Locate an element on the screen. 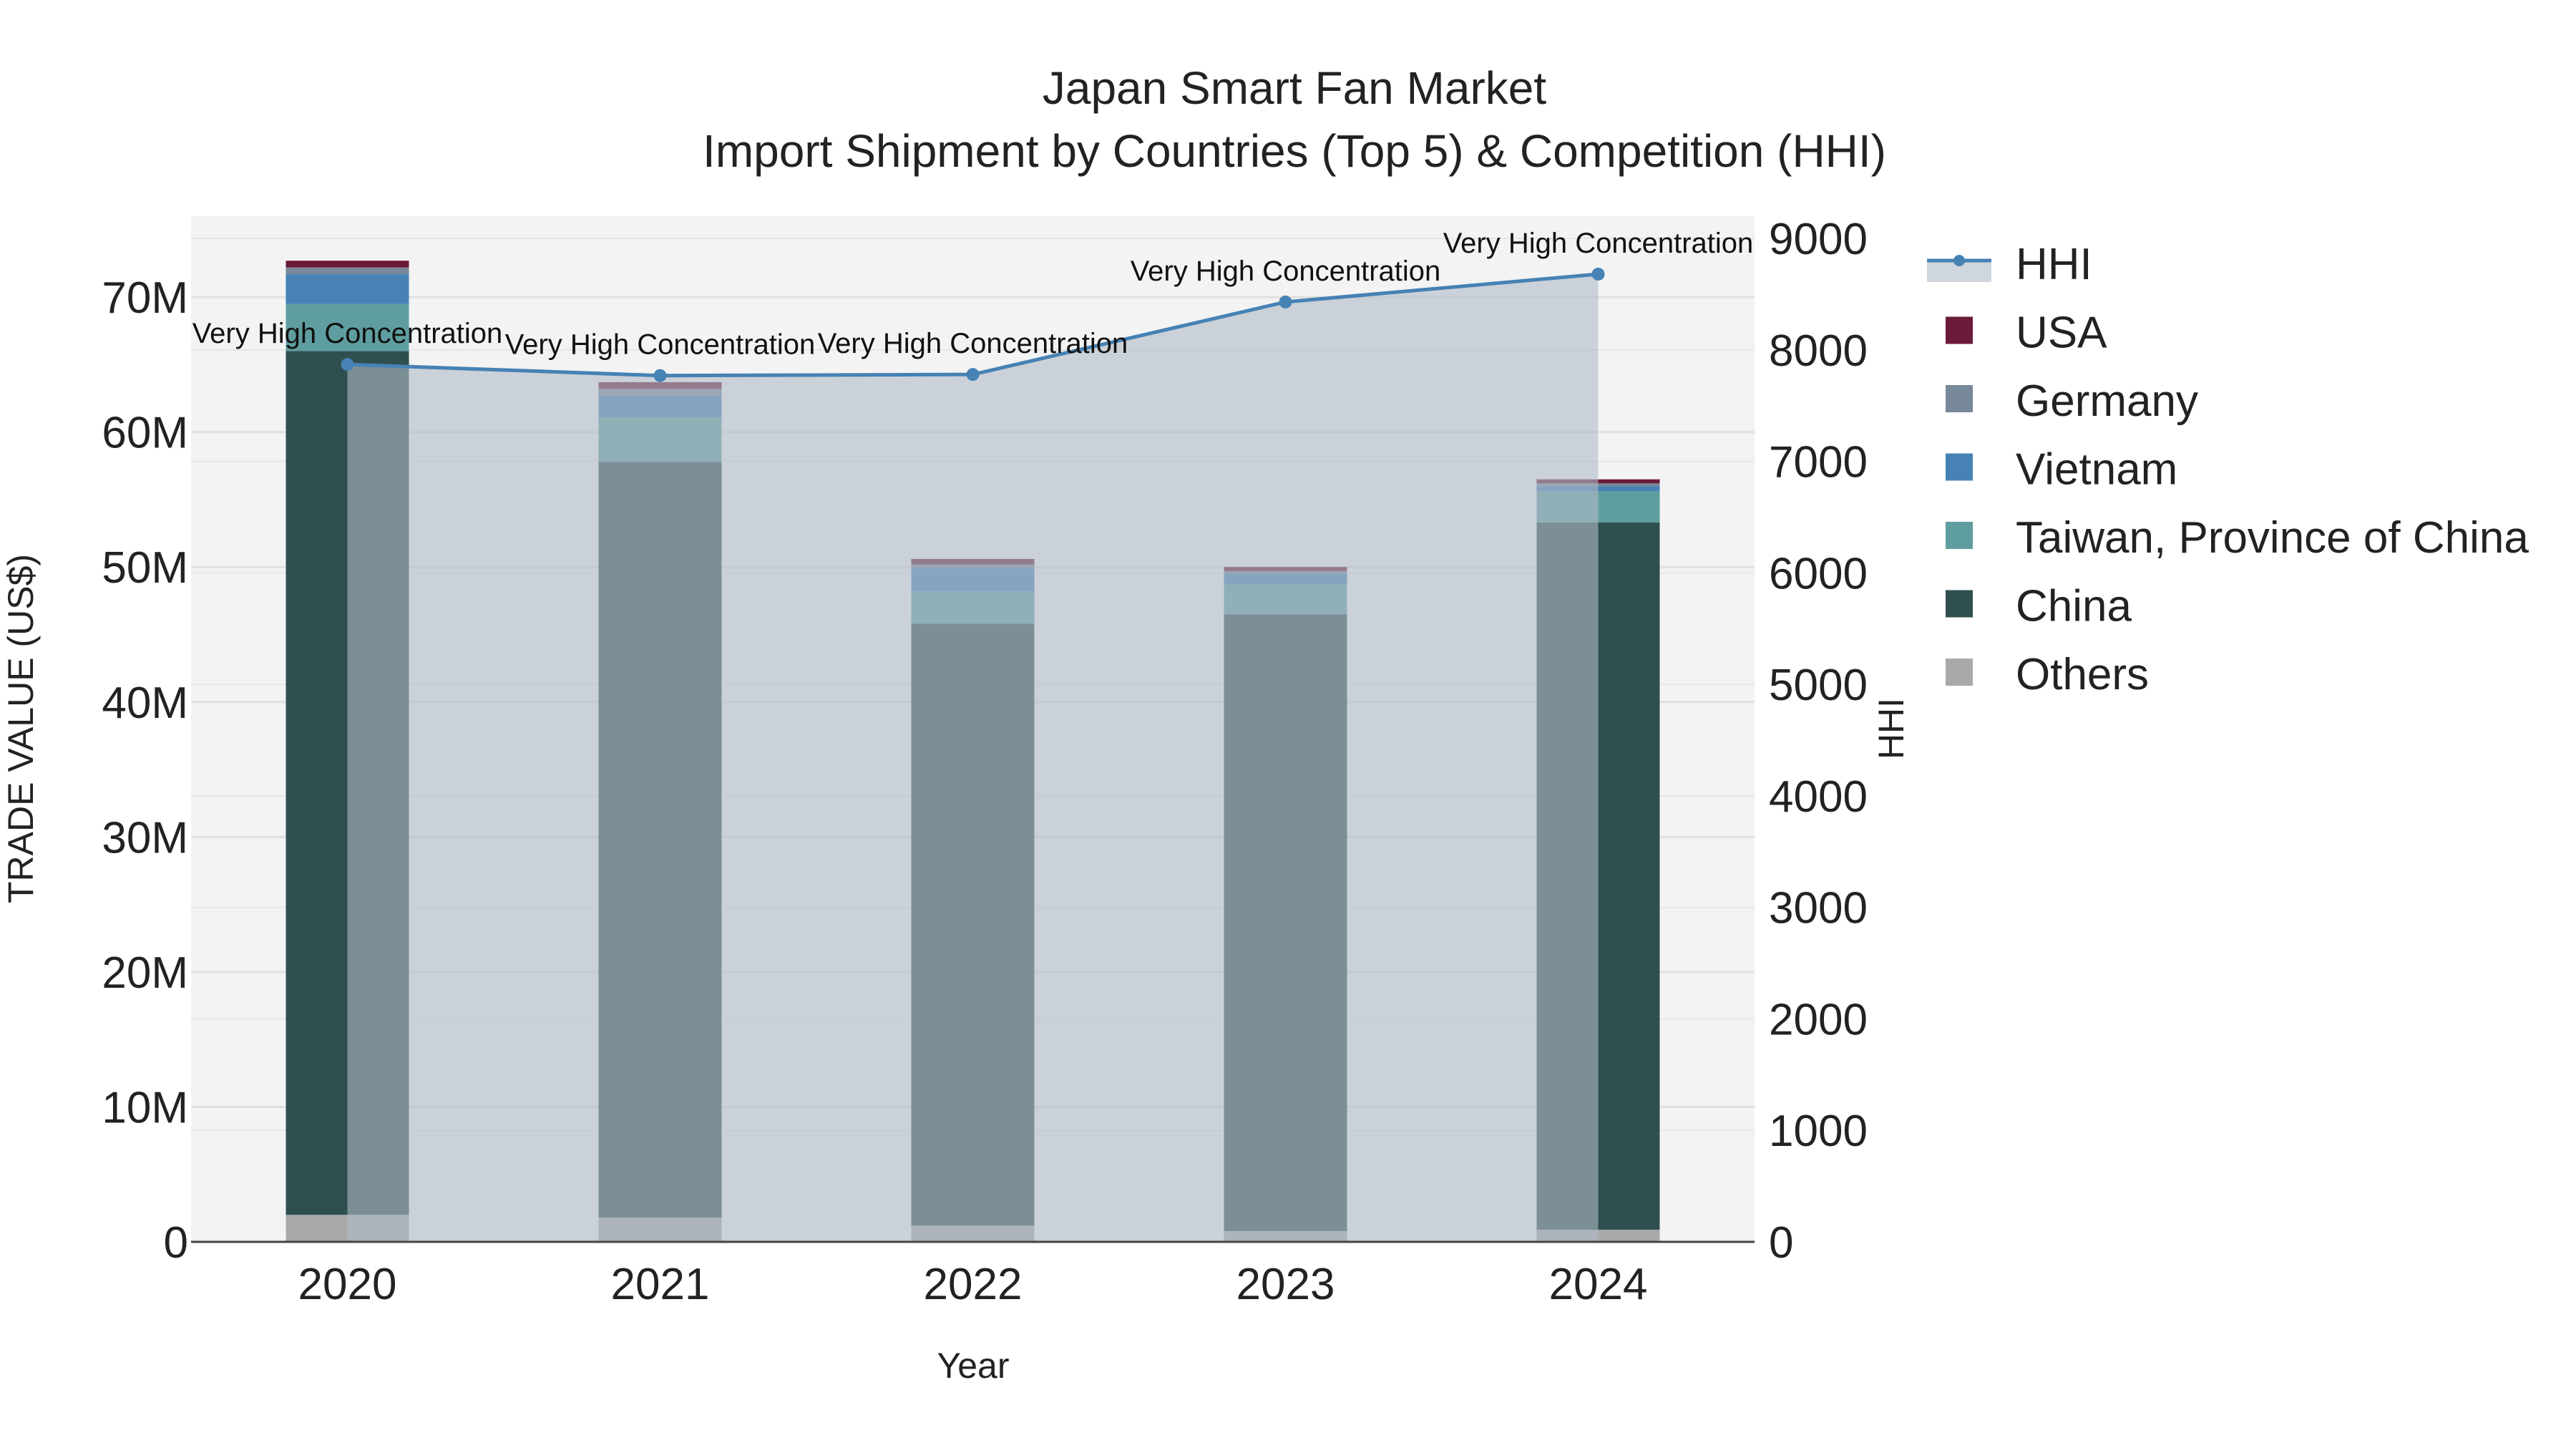 This screenshot has height=1453, width=2576. x-tick-label-2021: 2021 is located at coordinates (660, 1284).